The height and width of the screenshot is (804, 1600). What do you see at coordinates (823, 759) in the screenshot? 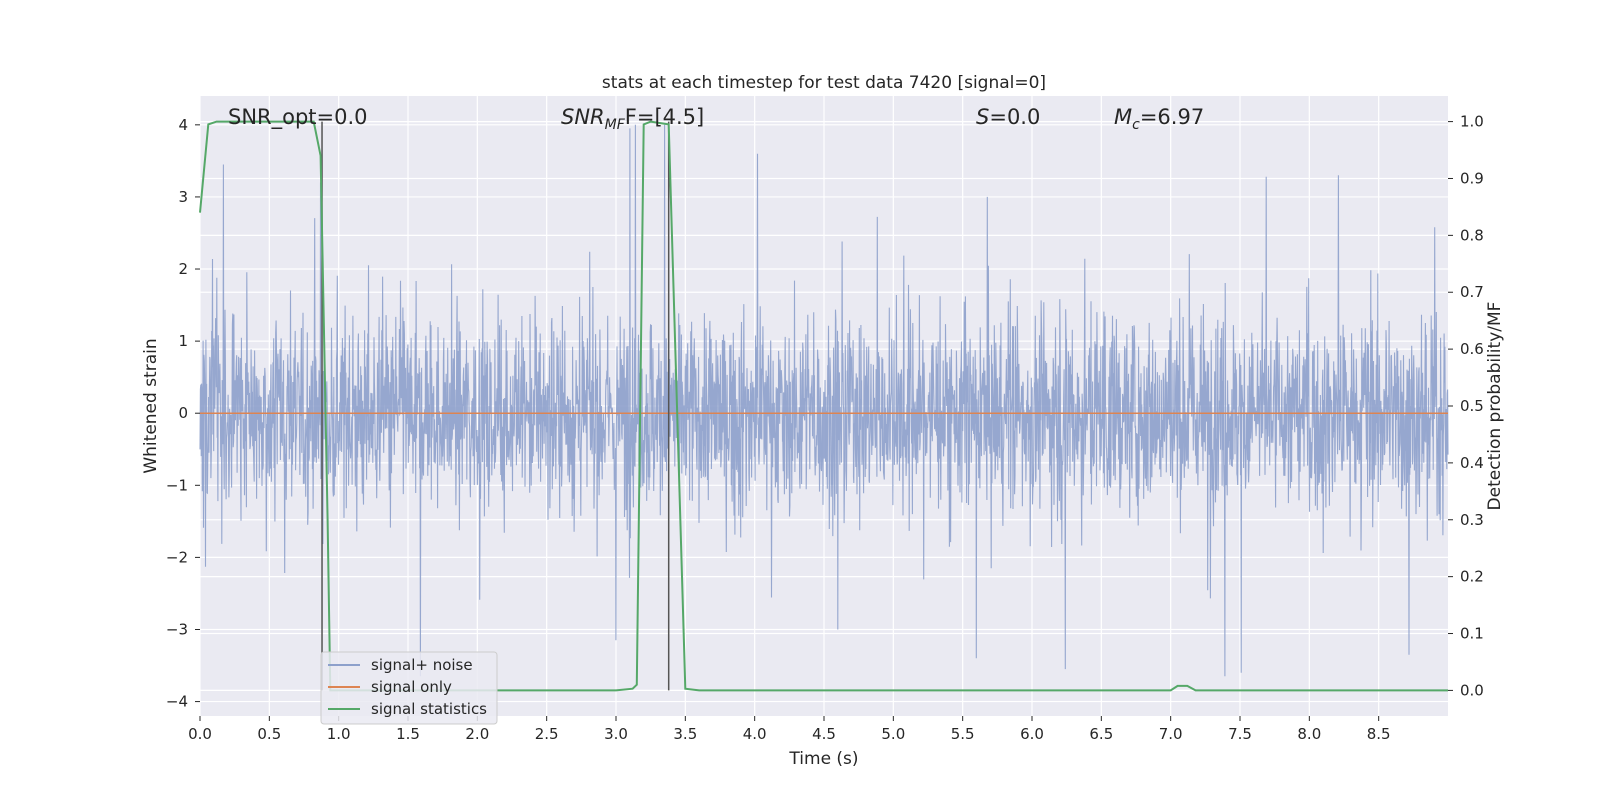
I see `x-axis-label: Time (s)` at bounding box center [823, 759].